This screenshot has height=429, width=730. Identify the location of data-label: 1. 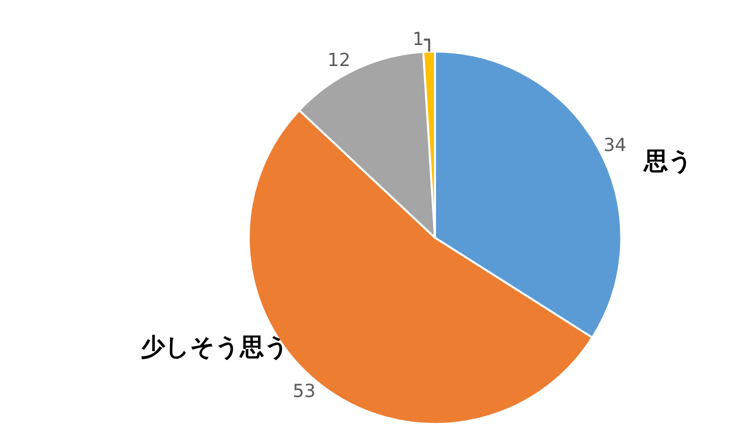
(418, 39).